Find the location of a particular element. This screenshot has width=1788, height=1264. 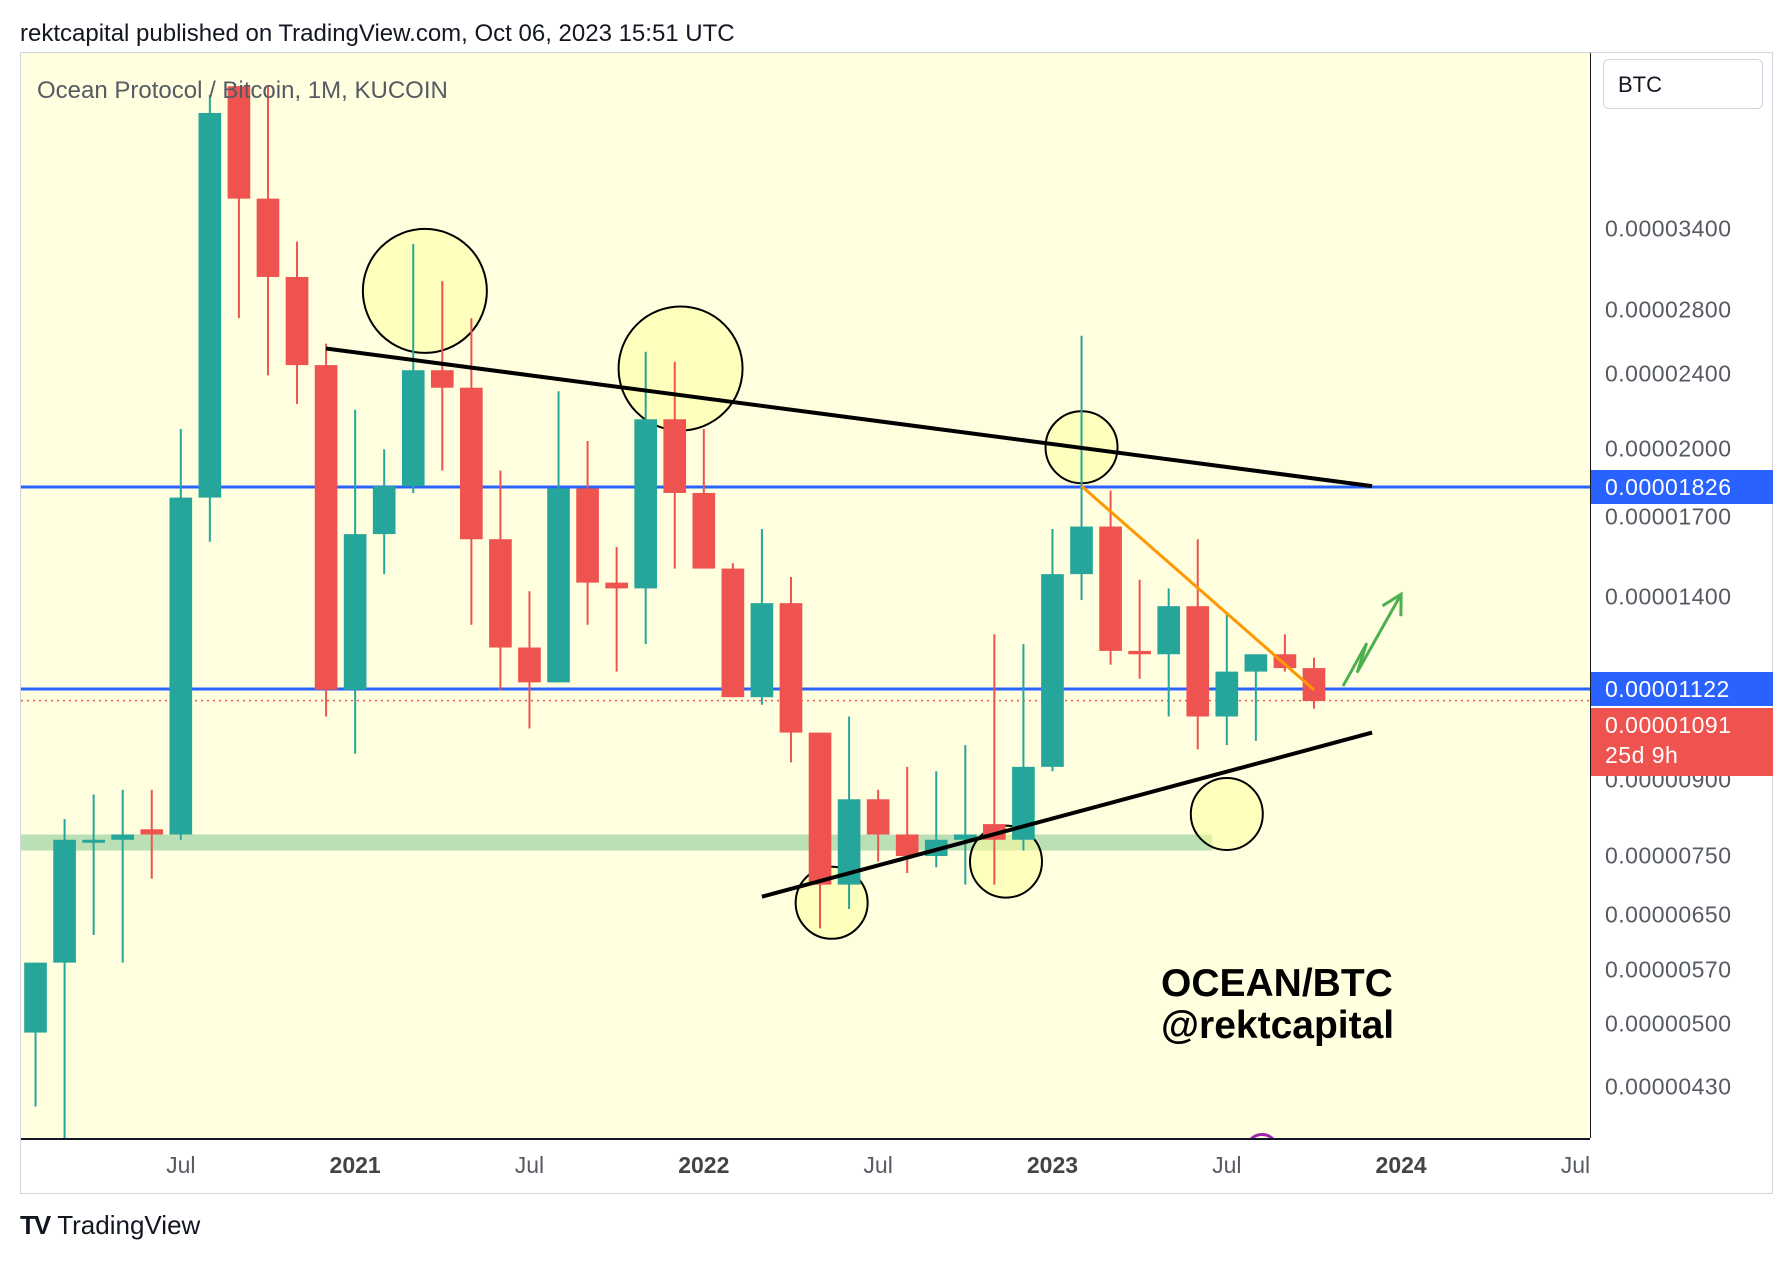

price-tick-label: 0.00000750 is located at coordinates (1668, 855).